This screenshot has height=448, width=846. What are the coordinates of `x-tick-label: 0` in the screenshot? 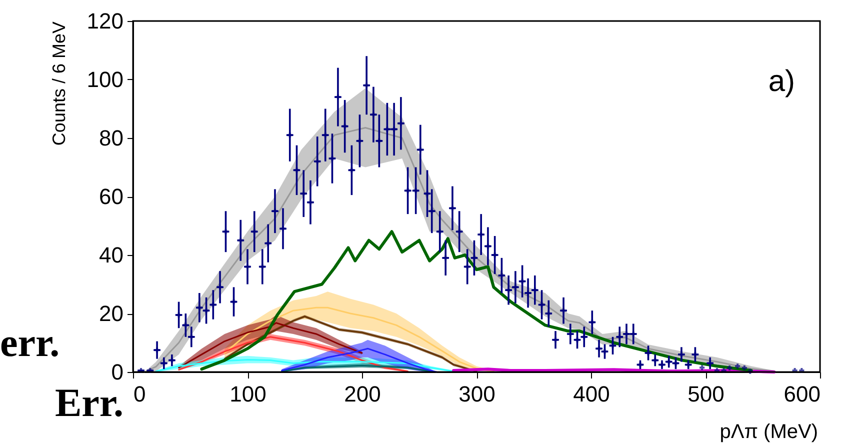 It's located at (140, 394).